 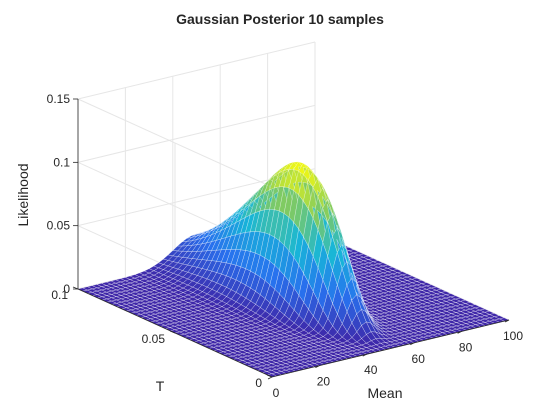 I want to click on z-axis-label: Likelihood, so click(x=23, y=194).